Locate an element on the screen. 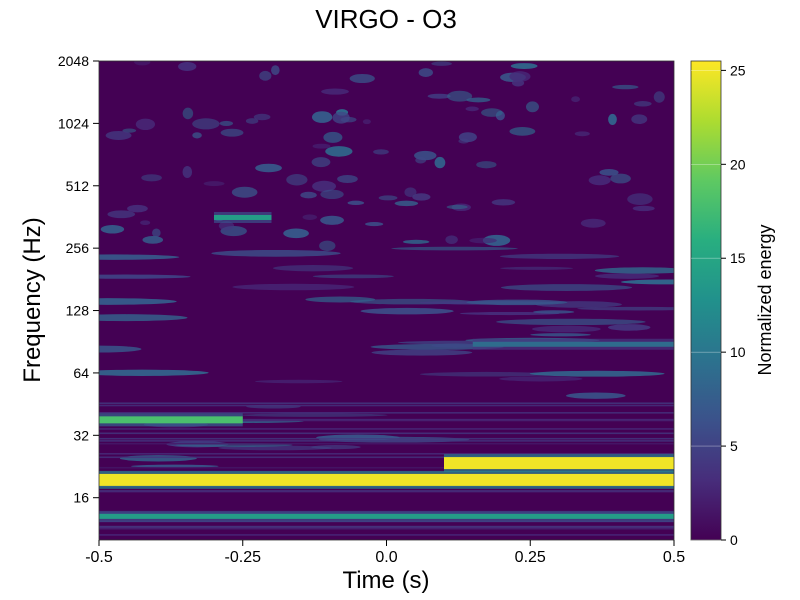 The width and height of the screenshot is (800, 600). y-tick-label: 2048 is located at coordinates (73, 61).